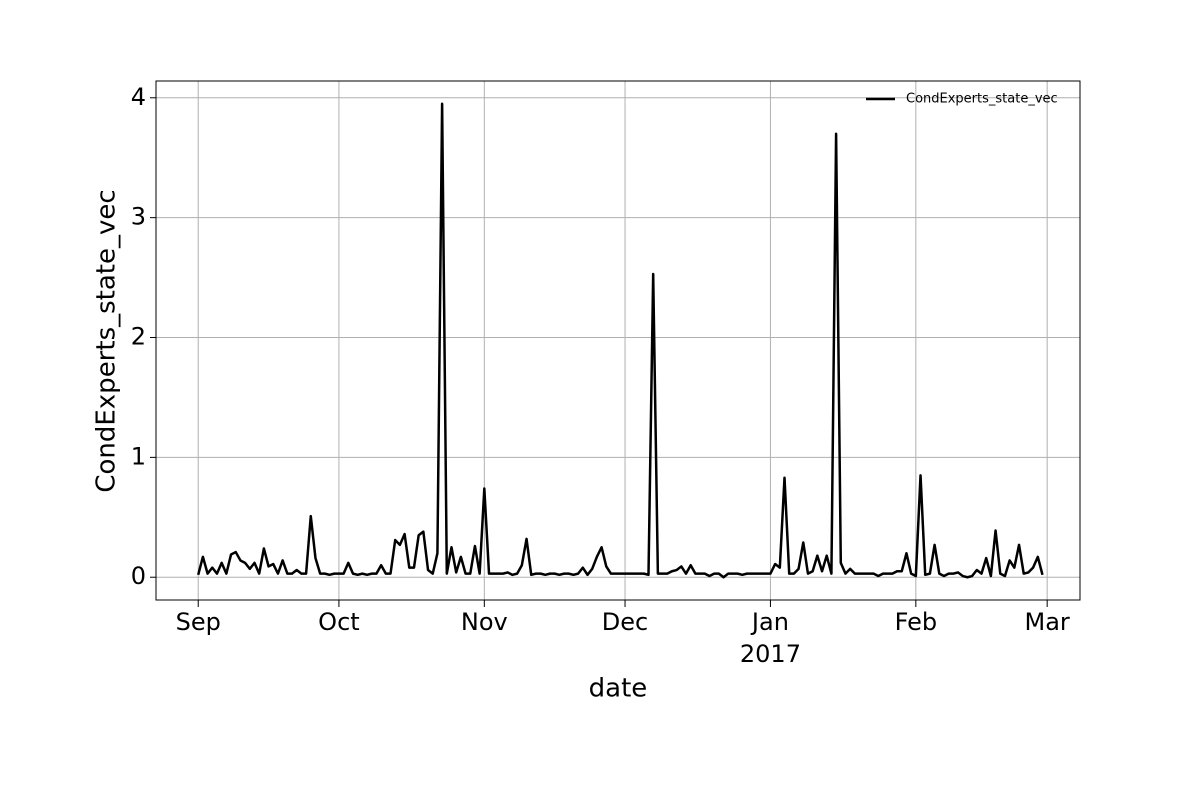 The image size is (1200, 800). What do you see at coordinates (107, 340) in the screenshot?
I see `y-axis-label: CondExperts_state_vec` at bounding box center [107, 340].